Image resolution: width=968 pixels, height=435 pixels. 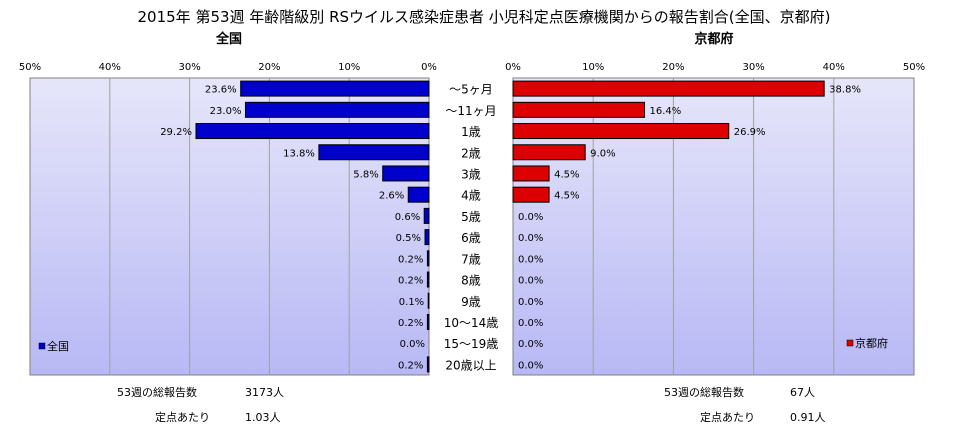 What do you see at coordinates (513, 67) in the screenshot?
I see `right-tick-label: 0%` at bounding box center [513, 67].